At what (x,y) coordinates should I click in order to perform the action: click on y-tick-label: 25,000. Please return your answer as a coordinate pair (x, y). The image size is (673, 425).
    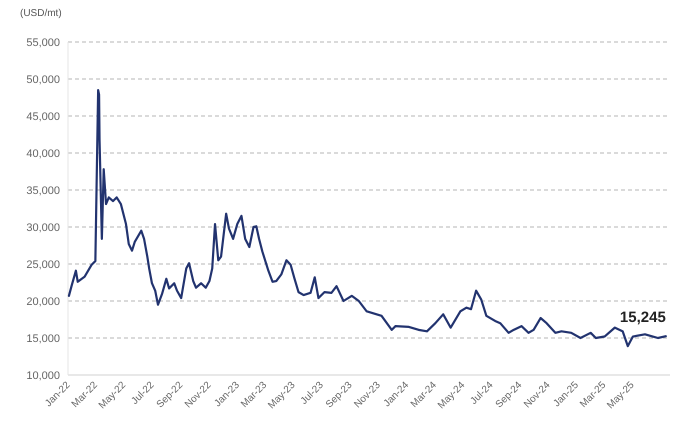
    Looking at the image, I should click on (43, 264).